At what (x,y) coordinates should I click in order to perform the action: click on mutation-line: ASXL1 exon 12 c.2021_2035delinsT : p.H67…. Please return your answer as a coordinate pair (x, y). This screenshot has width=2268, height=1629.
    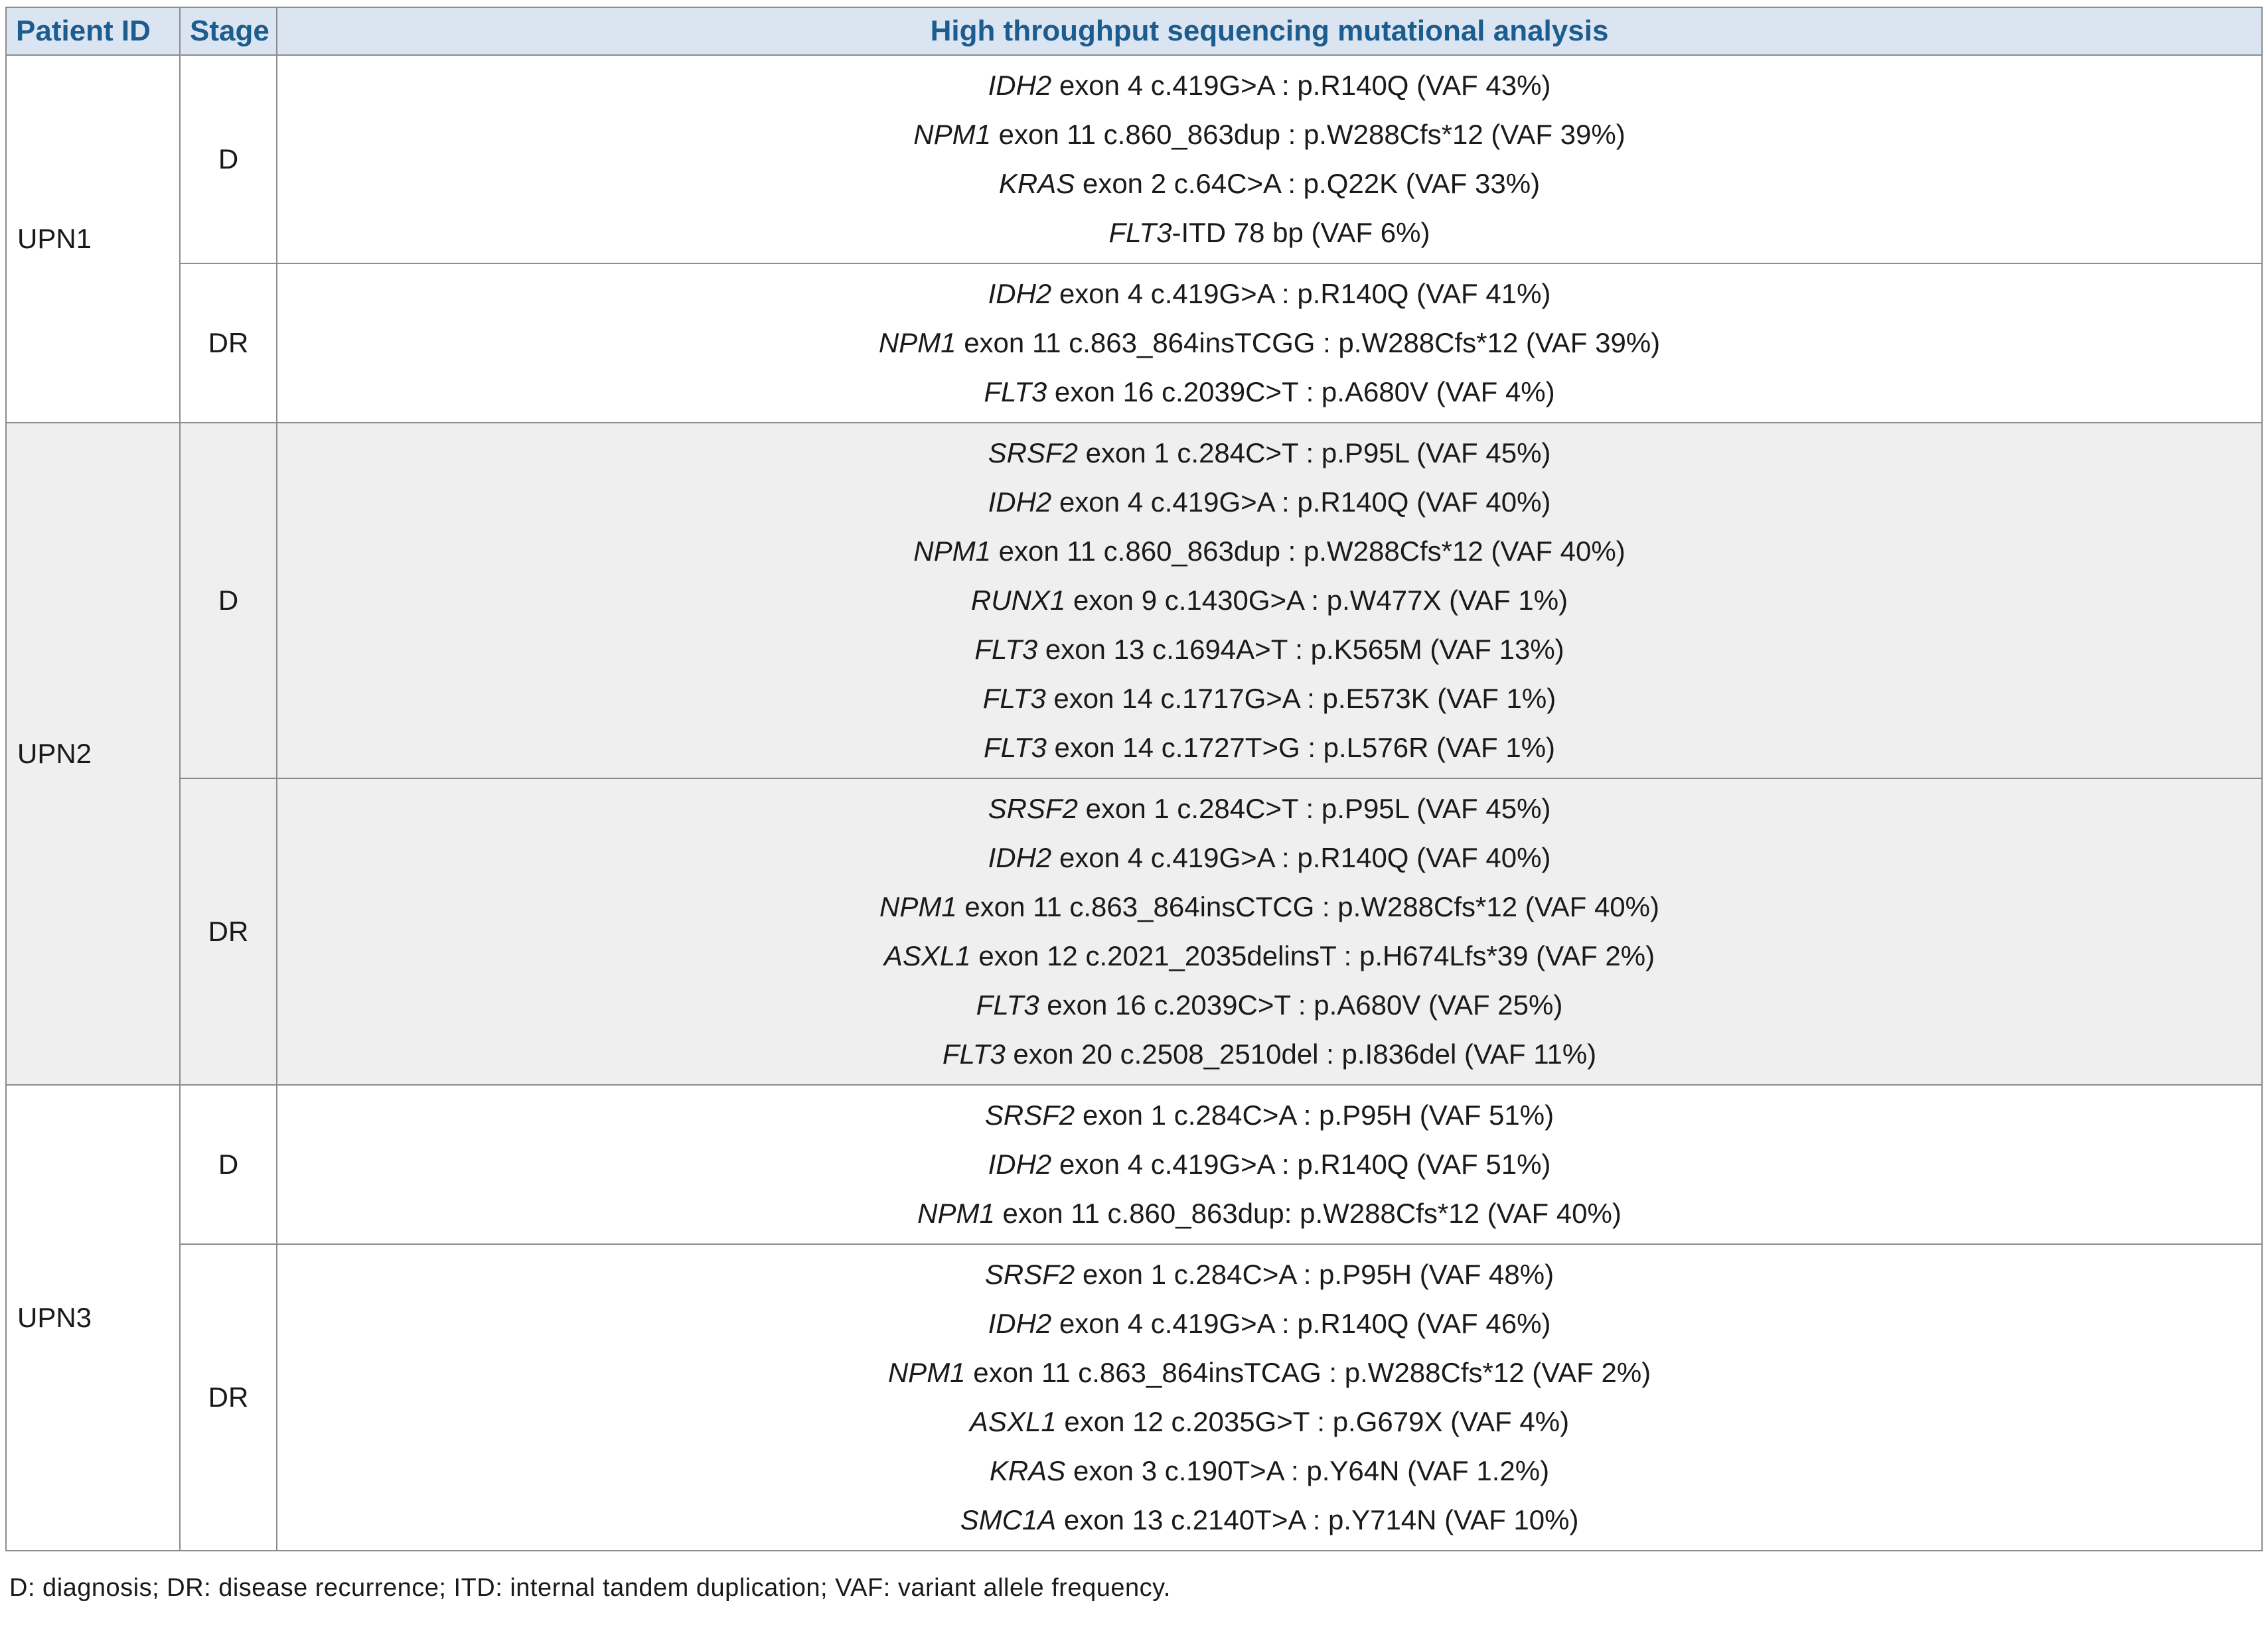
    Looking at the image, I should click on (1269, 957).